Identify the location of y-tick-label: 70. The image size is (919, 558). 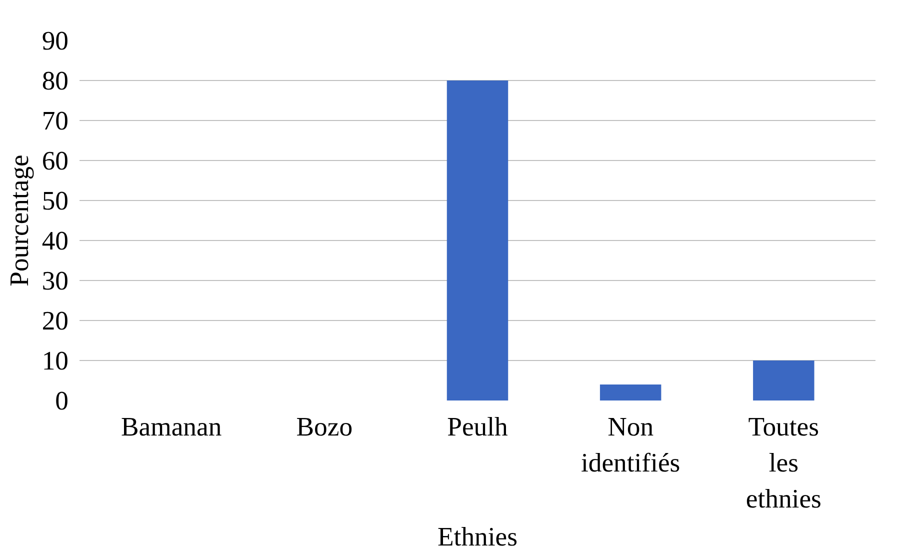
(55, 121).